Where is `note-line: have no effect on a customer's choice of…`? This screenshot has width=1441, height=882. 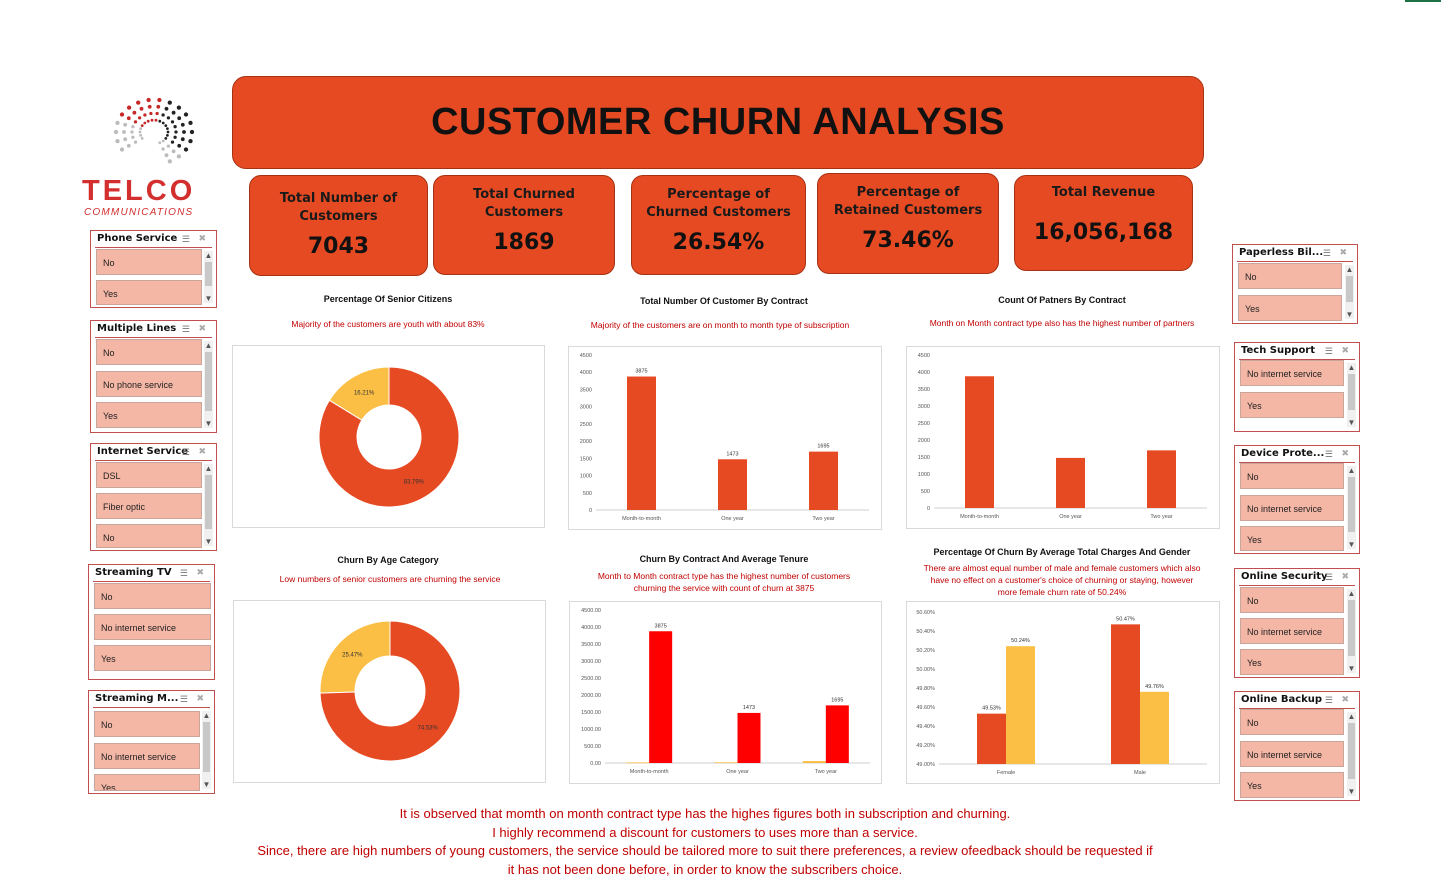 note-line: have no effect on a customer's choice of… is located at coordinates (1062, 580).